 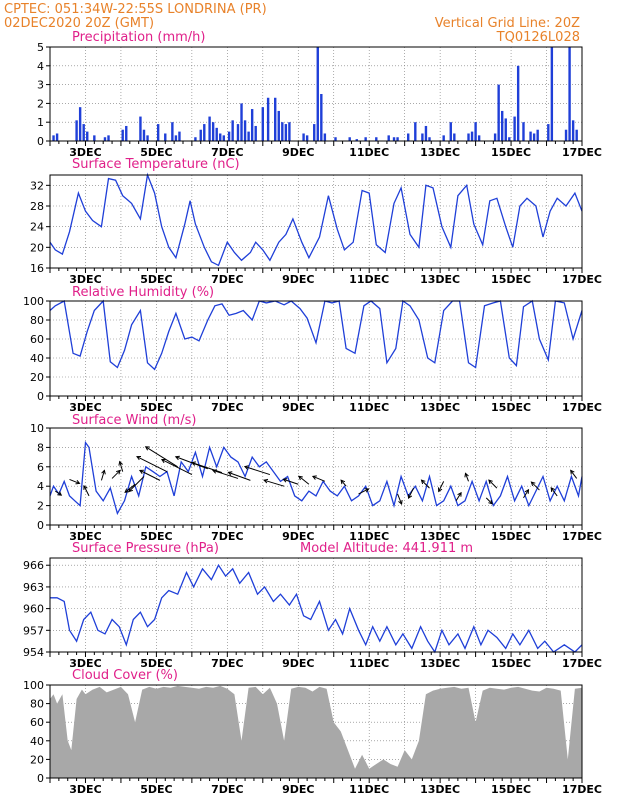 What do you see at coordinates (37, 185) in the screenshot?
I see `temp-ytick-label: 32` at bounding box center [37, 185].